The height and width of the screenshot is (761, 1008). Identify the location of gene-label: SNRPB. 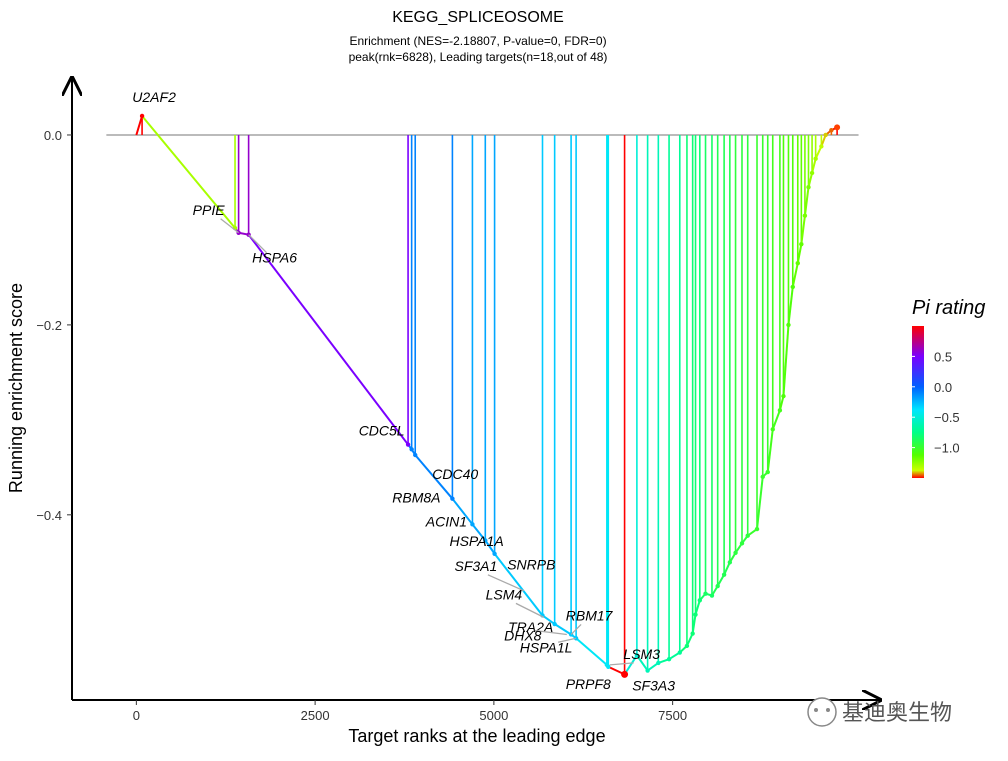
(531, 564).